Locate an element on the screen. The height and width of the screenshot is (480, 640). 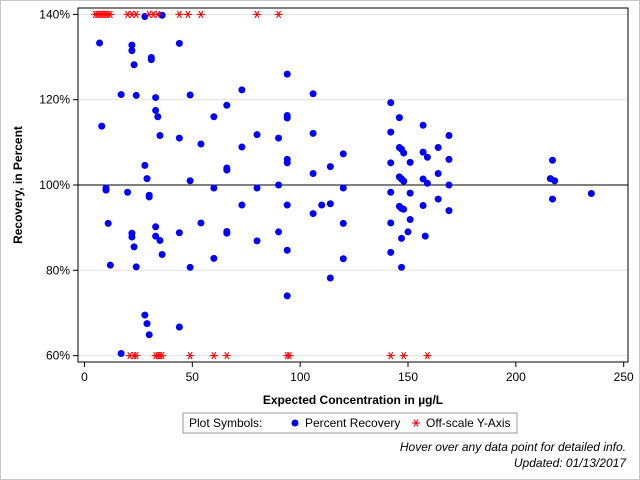
legend-asterisk-glyph is located at coordinates (416, 423).